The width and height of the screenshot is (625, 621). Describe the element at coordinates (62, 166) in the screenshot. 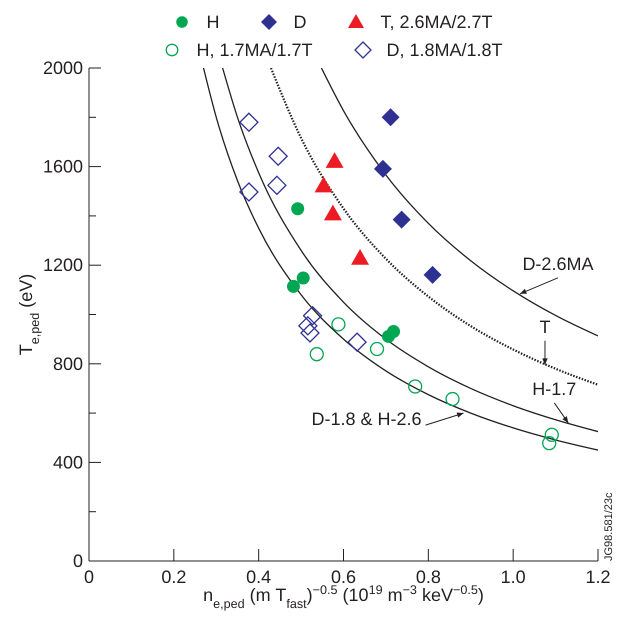

I see `y-tick-label: 1600` at that location.